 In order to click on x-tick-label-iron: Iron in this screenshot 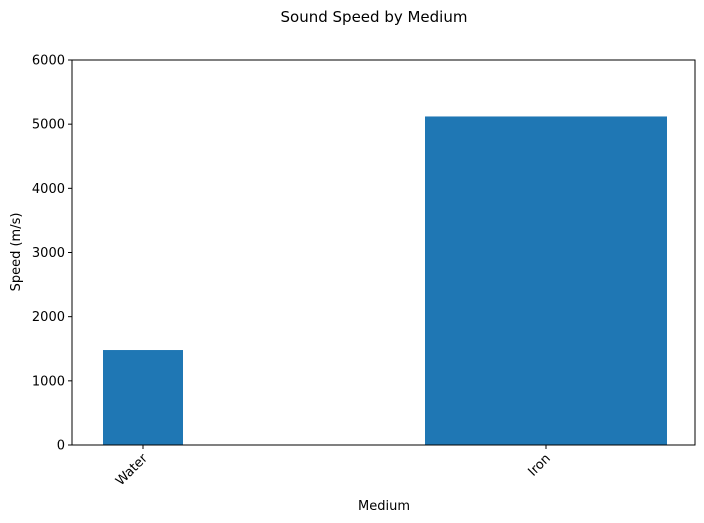, I will do `click(539, 465)`.